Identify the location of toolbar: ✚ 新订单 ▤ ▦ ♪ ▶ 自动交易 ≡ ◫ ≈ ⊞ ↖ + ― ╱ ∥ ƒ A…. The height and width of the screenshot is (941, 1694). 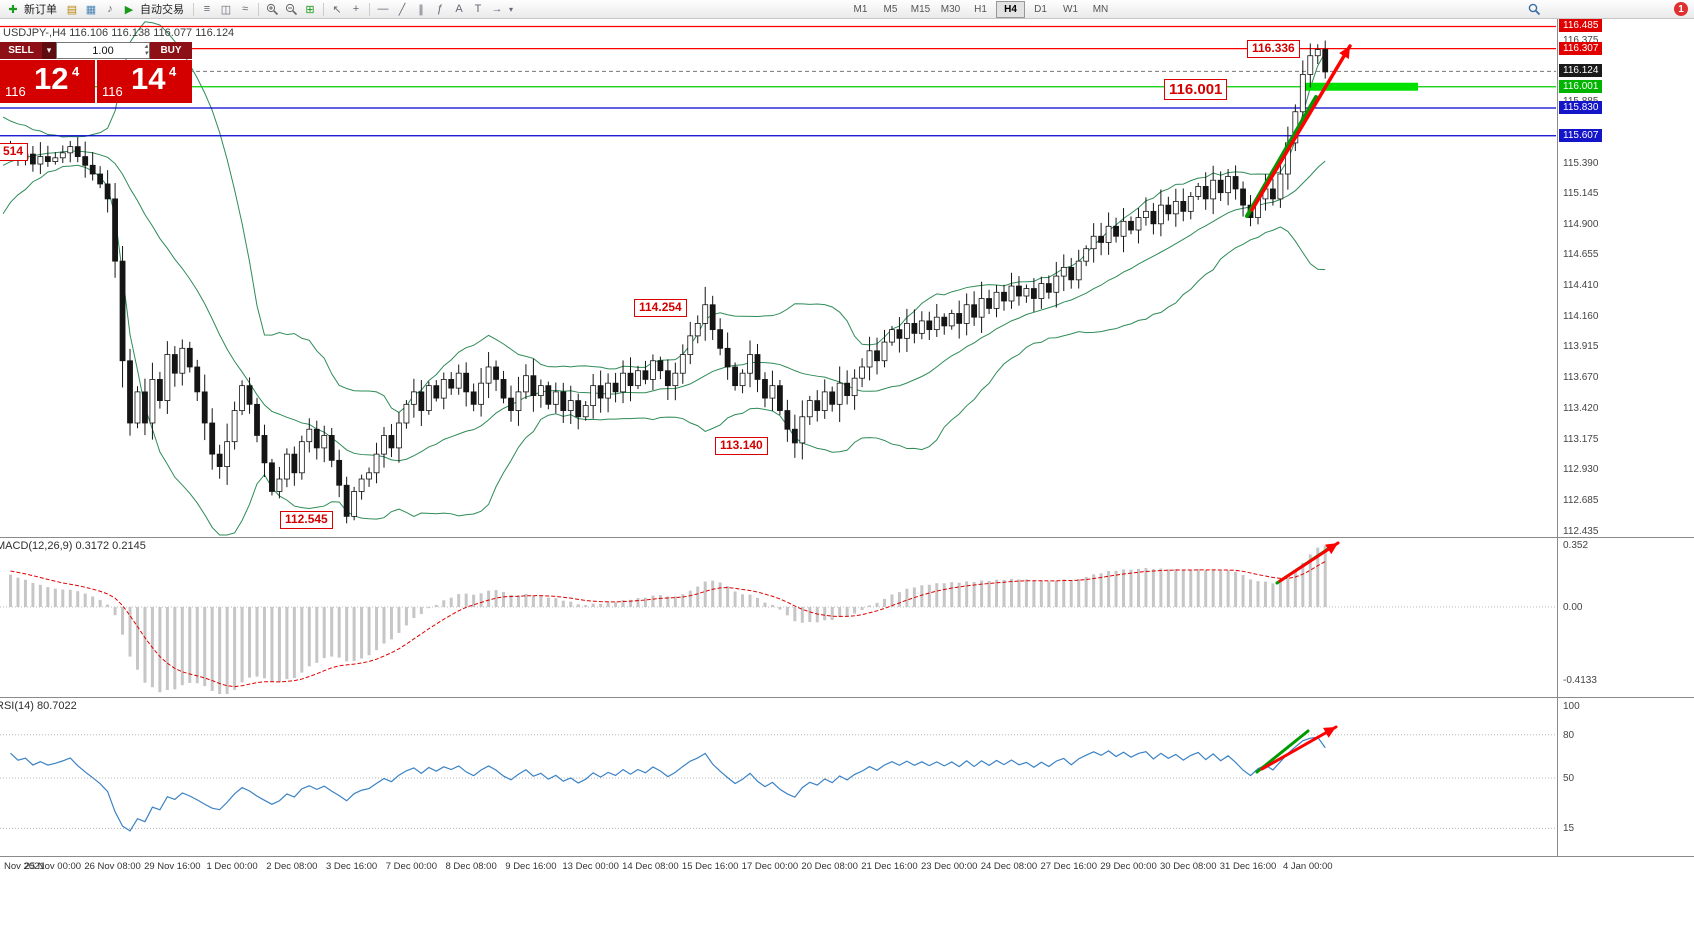
(847, 9).